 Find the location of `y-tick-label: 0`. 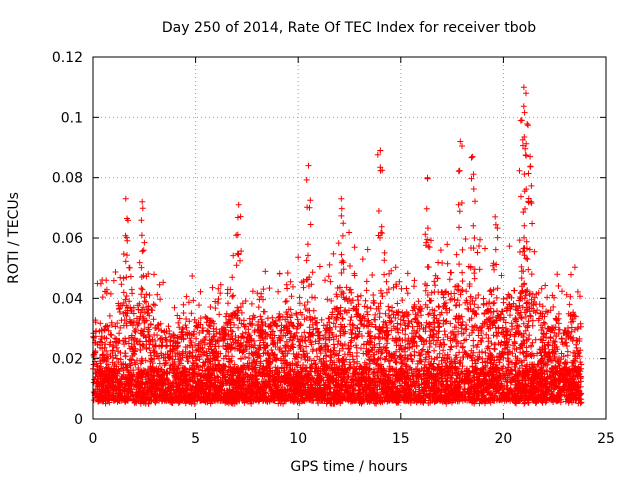

y-tick-label: 0 is located at coordinates (78, 420).